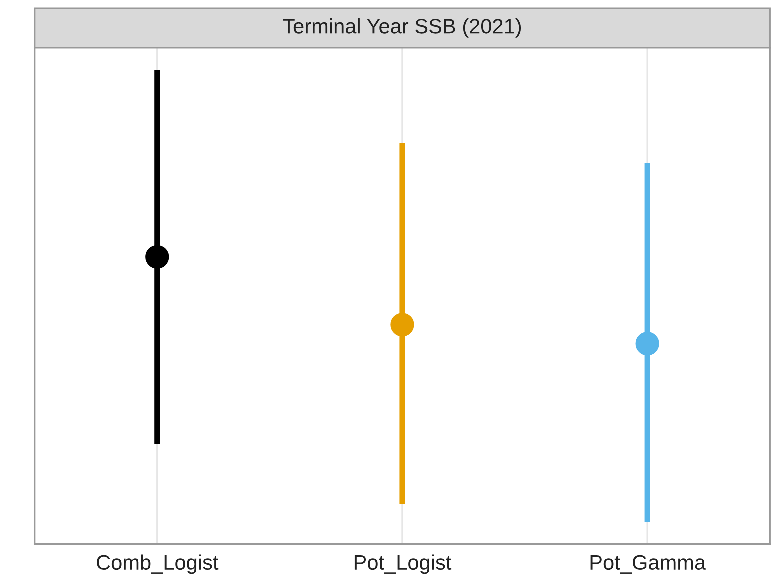 This screenshot has width=774, height=576. Describe the element at coordinates (158, 564) in the screenshot. I see `x-tick-label: Comb_Logist` at that location.